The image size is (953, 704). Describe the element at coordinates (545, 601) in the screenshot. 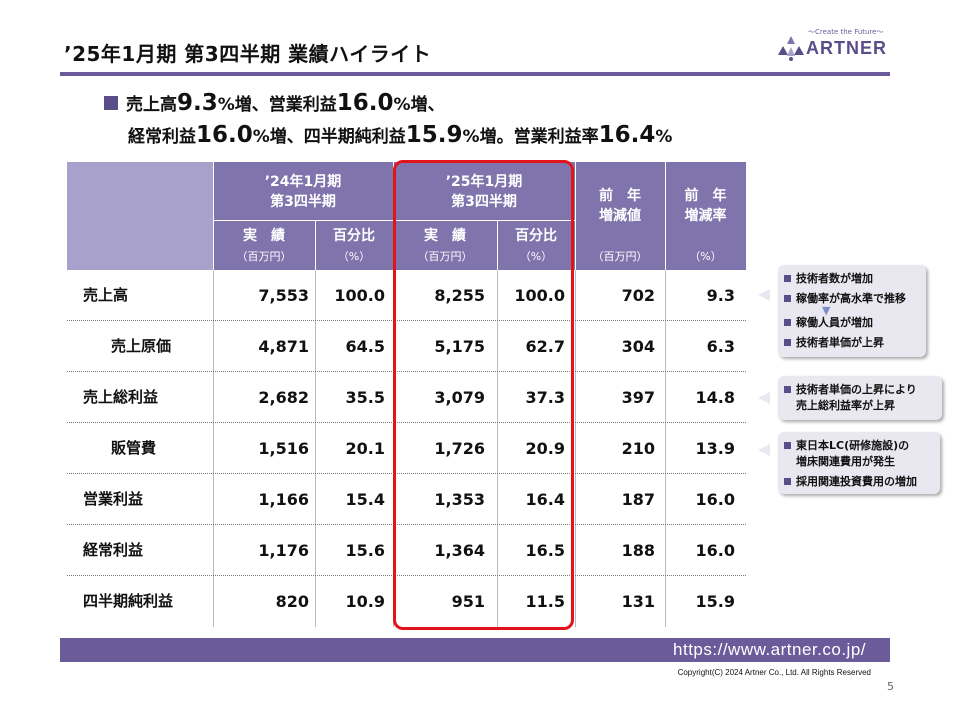

I see `curr-pct: 11.5` at that location.